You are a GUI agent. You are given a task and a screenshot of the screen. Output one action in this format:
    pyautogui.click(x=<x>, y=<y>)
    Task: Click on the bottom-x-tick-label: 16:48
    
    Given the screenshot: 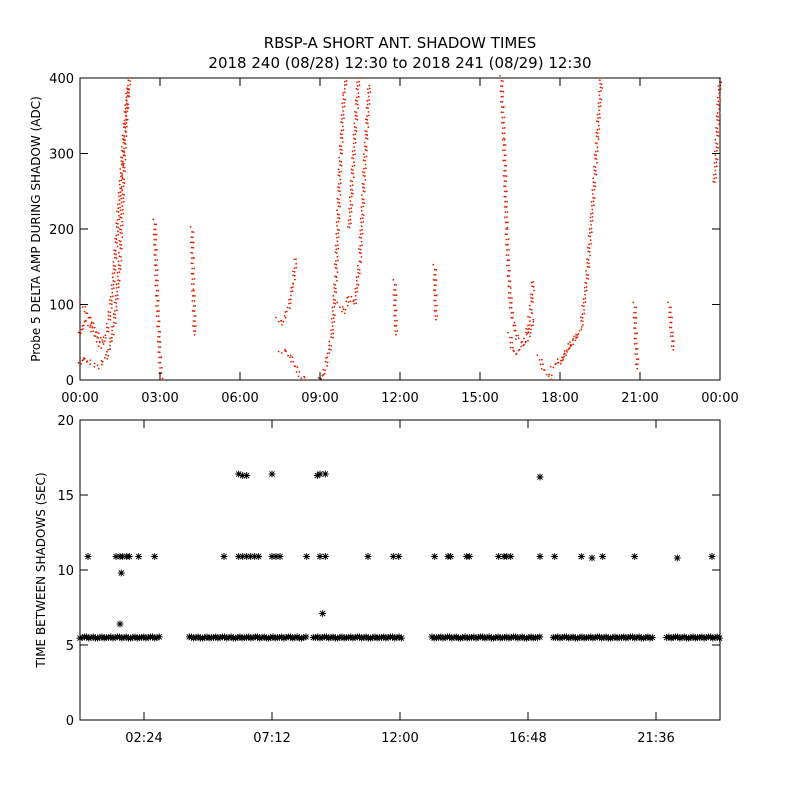 What is the action you would take?
    pyautogui.click(x=527, y=738)
    